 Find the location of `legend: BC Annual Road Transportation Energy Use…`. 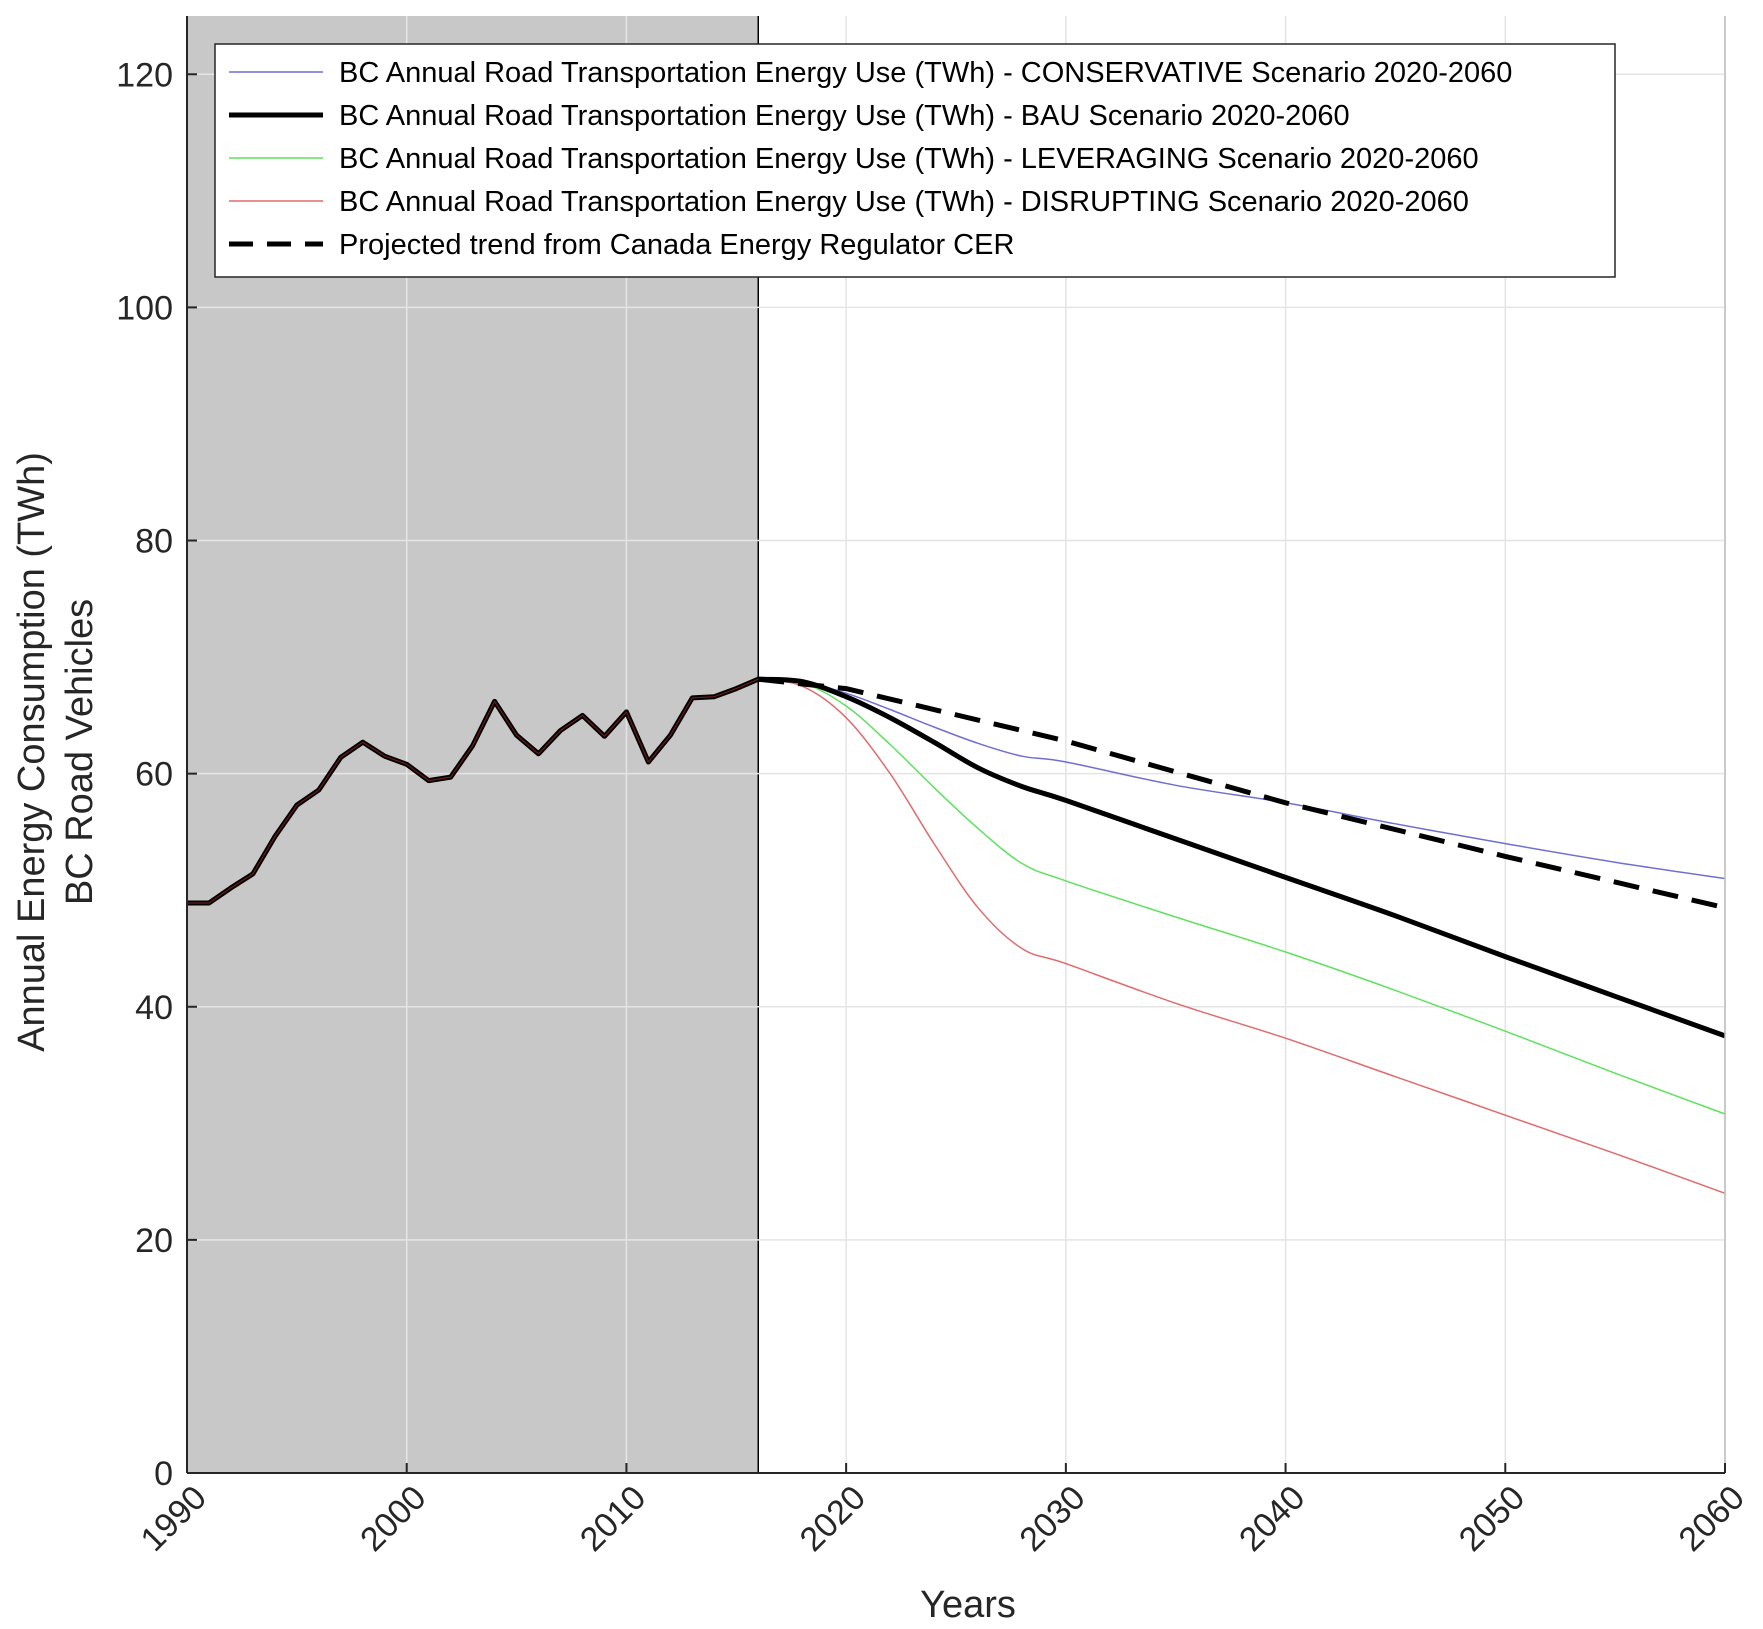

legend: BC Annual Road Transportation Energy Use… is located at coordinates (915, 160).